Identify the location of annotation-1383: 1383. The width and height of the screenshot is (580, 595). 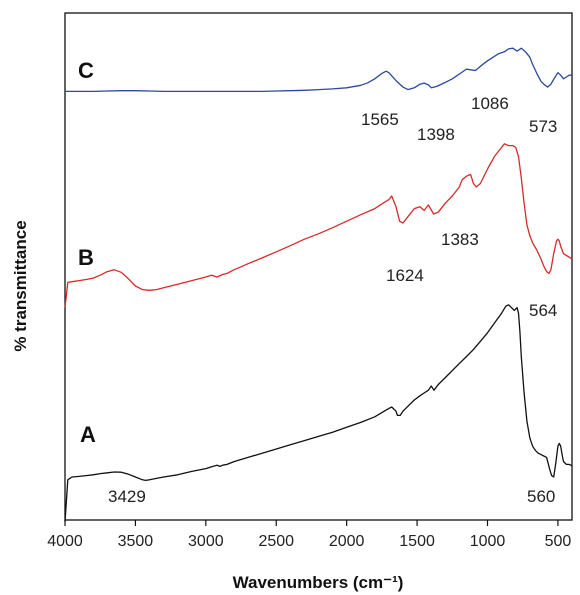
(460, 239).